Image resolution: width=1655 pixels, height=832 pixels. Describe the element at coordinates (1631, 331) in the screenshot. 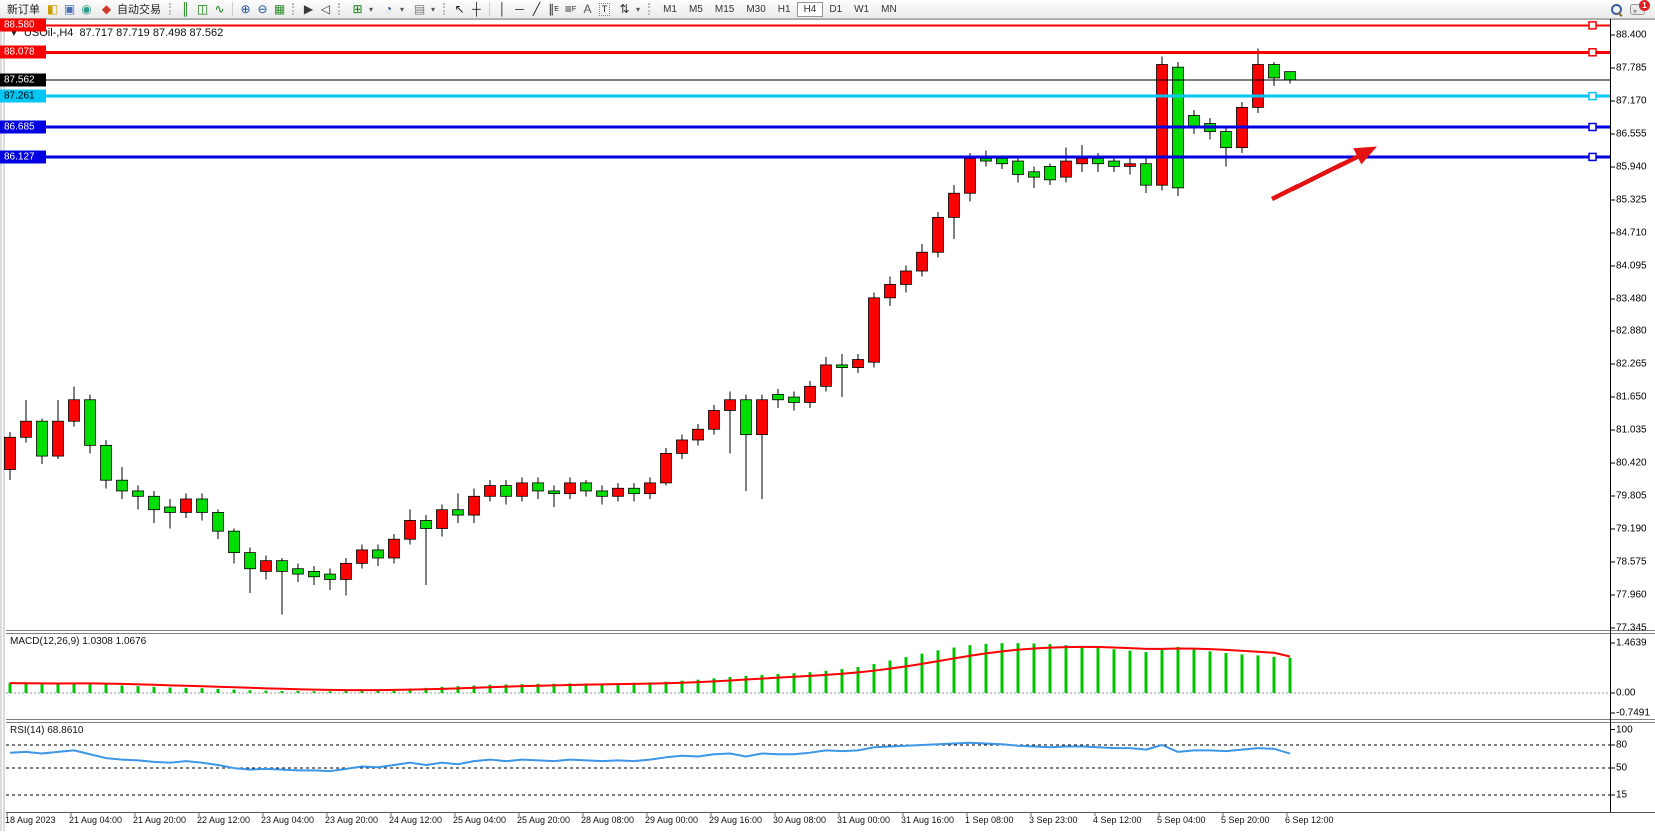

I see `price-tick-label: 82.880` at that location.